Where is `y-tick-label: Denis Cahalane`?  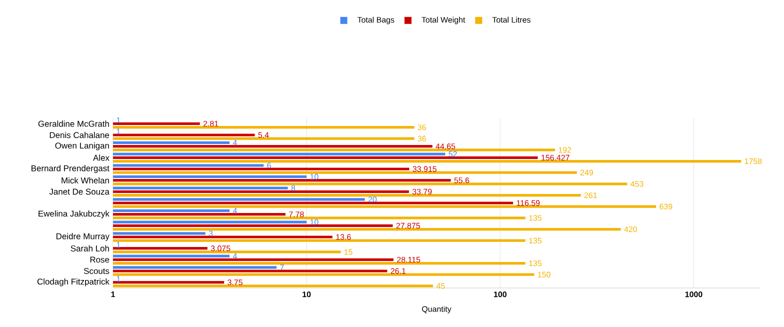 y-tick-label: Denis Cahalane is located at coordinates (80, 135).